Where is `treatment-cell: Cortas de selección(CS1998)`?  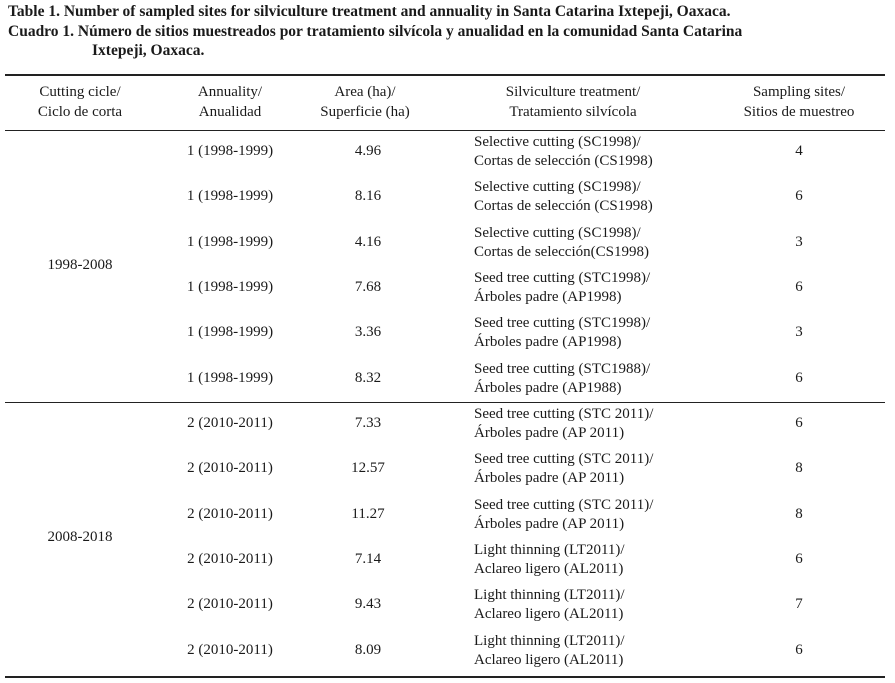 treatment-cell: Cortas de selección(CS1998) is located at coordinates (561, 251).